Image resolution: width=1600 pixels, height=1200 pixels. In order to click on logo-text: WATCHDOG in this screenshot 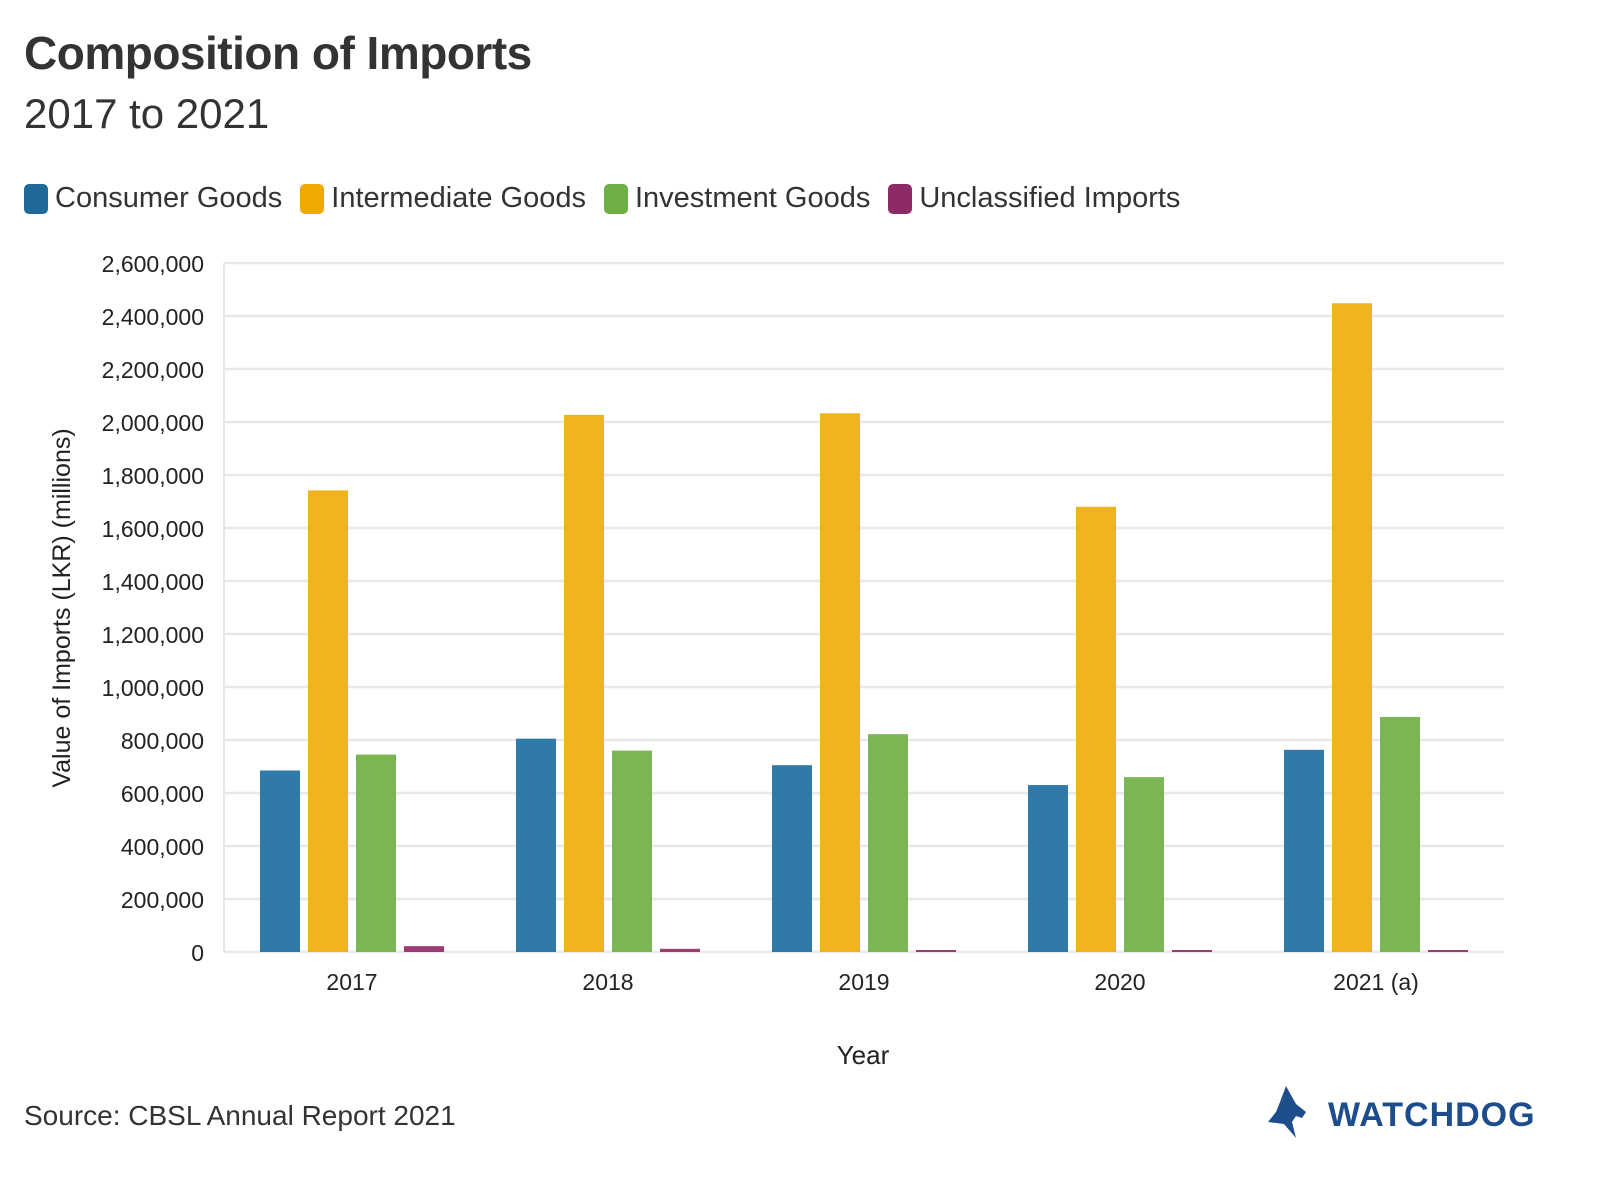, I will do `click(1432, 1115)`.